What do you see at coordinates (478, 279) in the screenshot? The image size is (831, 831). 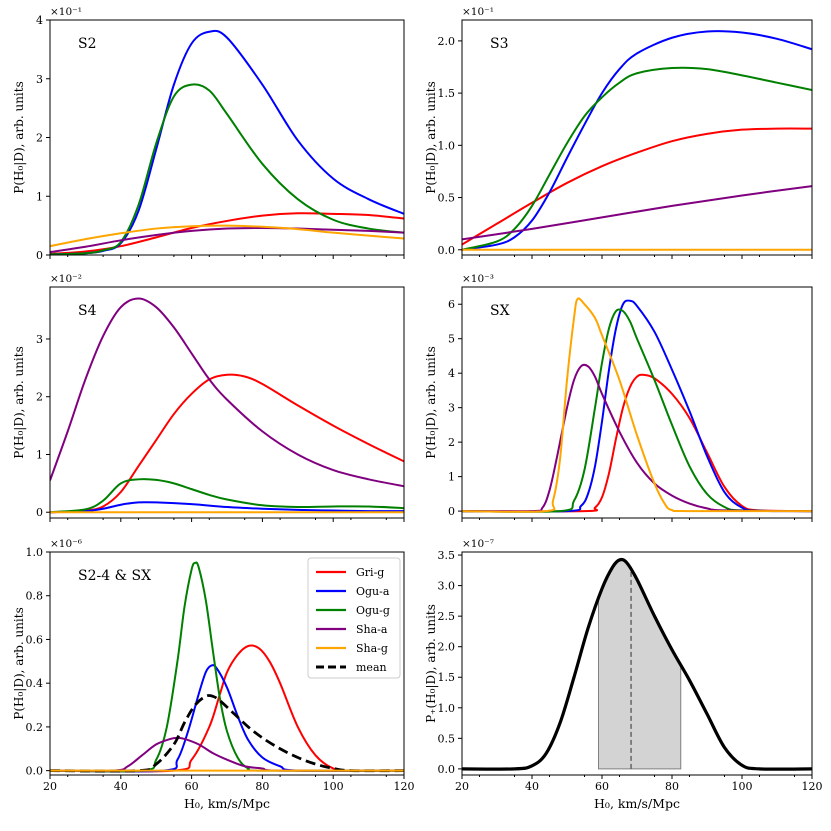 I see `y-scale-label: ×10⁻³` at bounding box center [478, 279].